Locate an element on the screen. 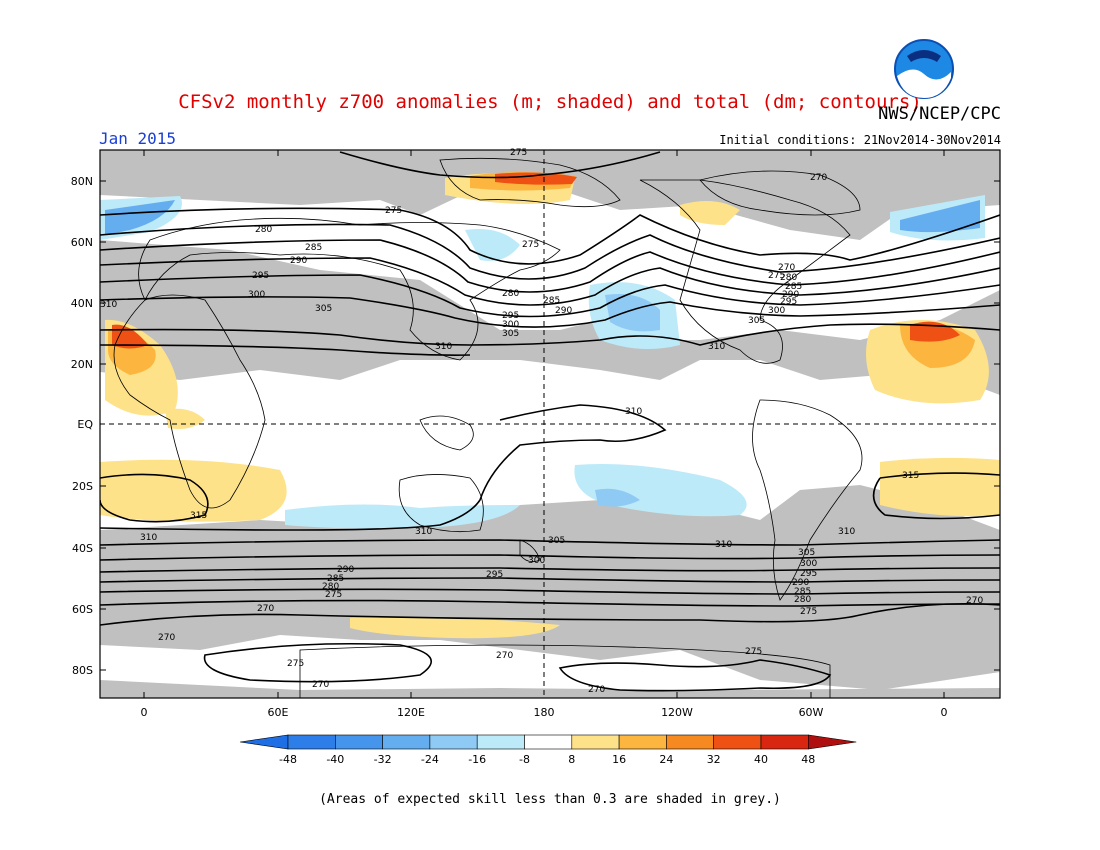  lat-label: 80N is located at coordinates (82, 181).